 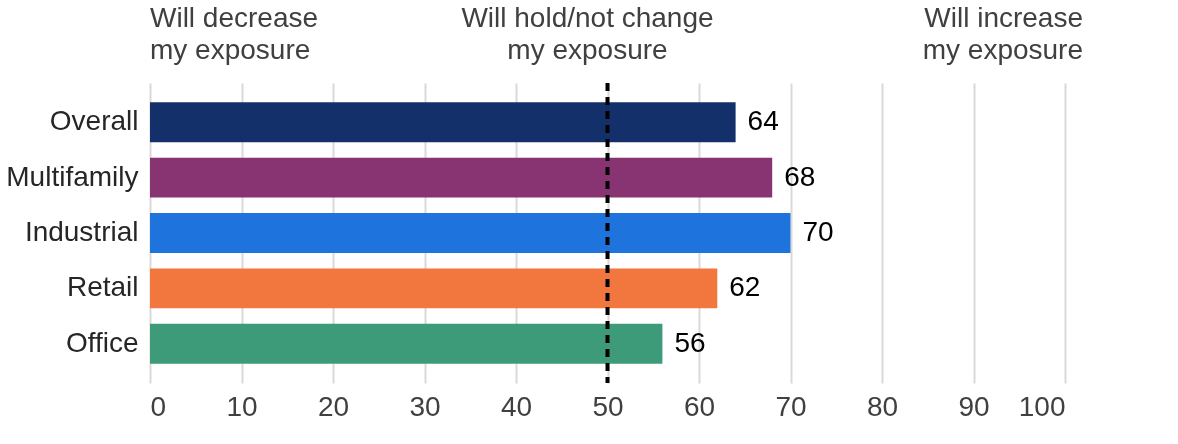 What do you see at coordinates (102, 287) in the screenshot?
I see `y-tick-label: Retail` at bounding box center [102, 287].